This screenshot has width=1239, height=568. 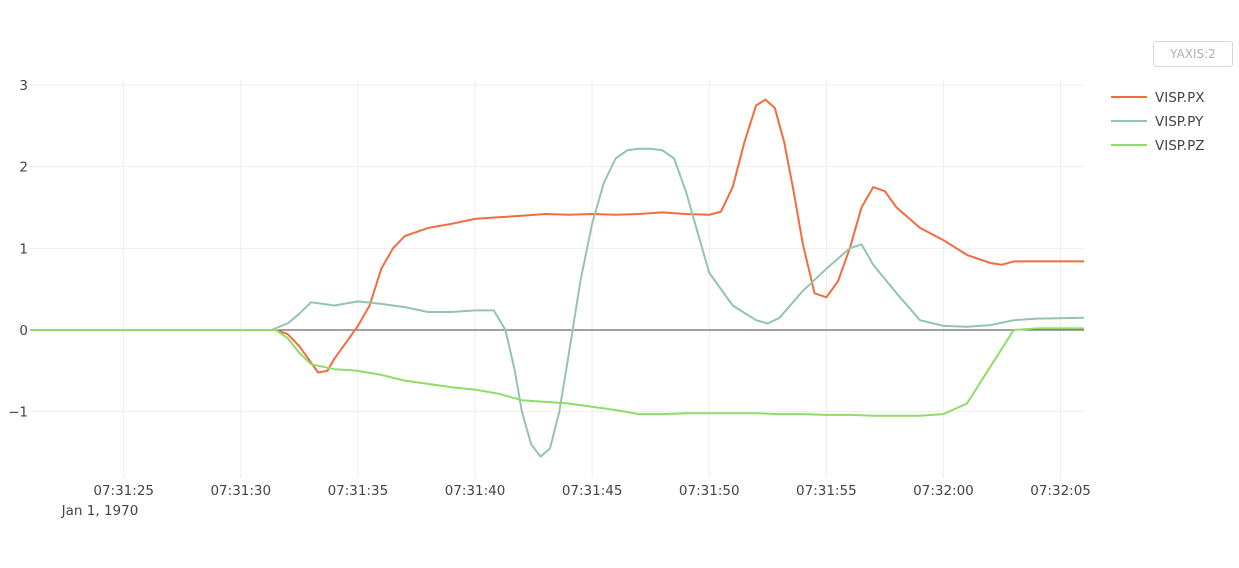 I want to click on x-tick-label: 07:32:05, so click(x=1060, y=491).